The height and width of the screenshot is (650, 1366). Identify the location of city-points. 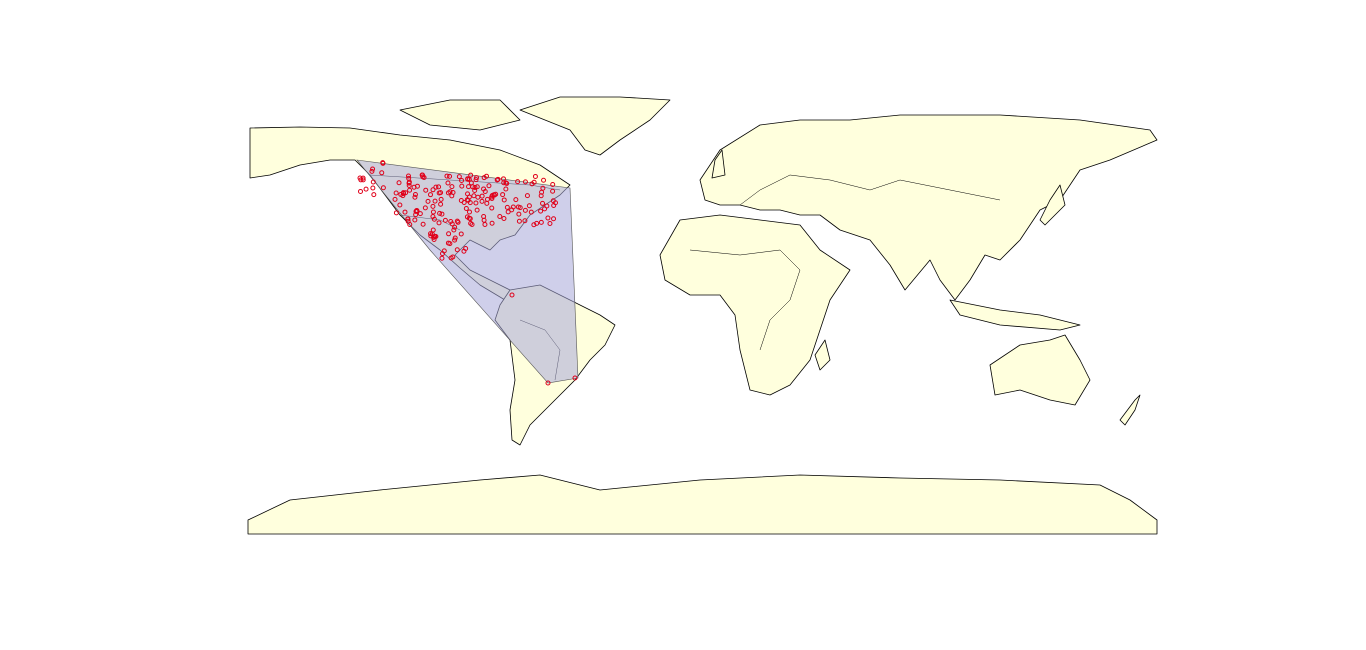
(467, 273).